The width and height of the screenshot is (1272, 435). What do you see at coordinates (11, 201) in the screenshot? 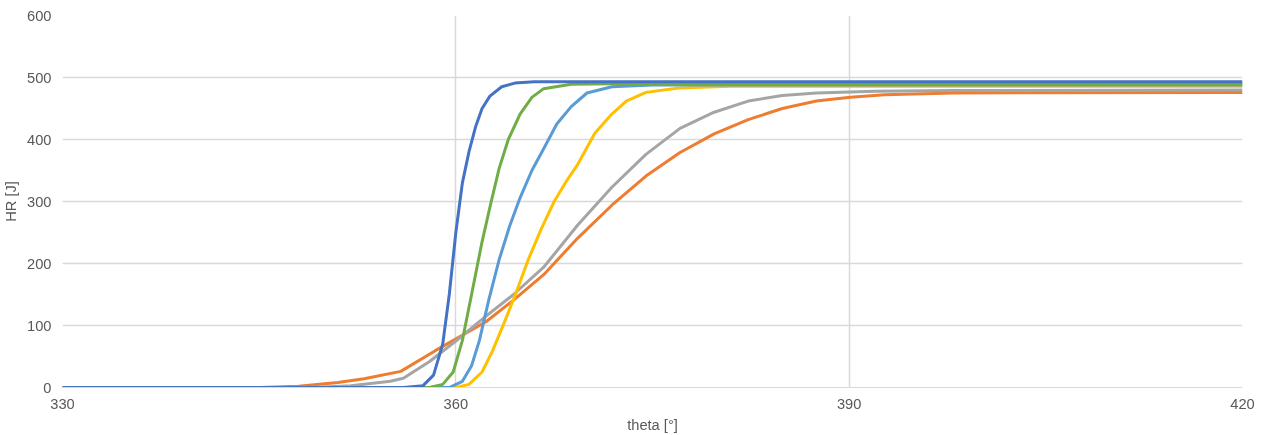
I see `y-axis-title: HR [J]` at bounding box center [11, 201].